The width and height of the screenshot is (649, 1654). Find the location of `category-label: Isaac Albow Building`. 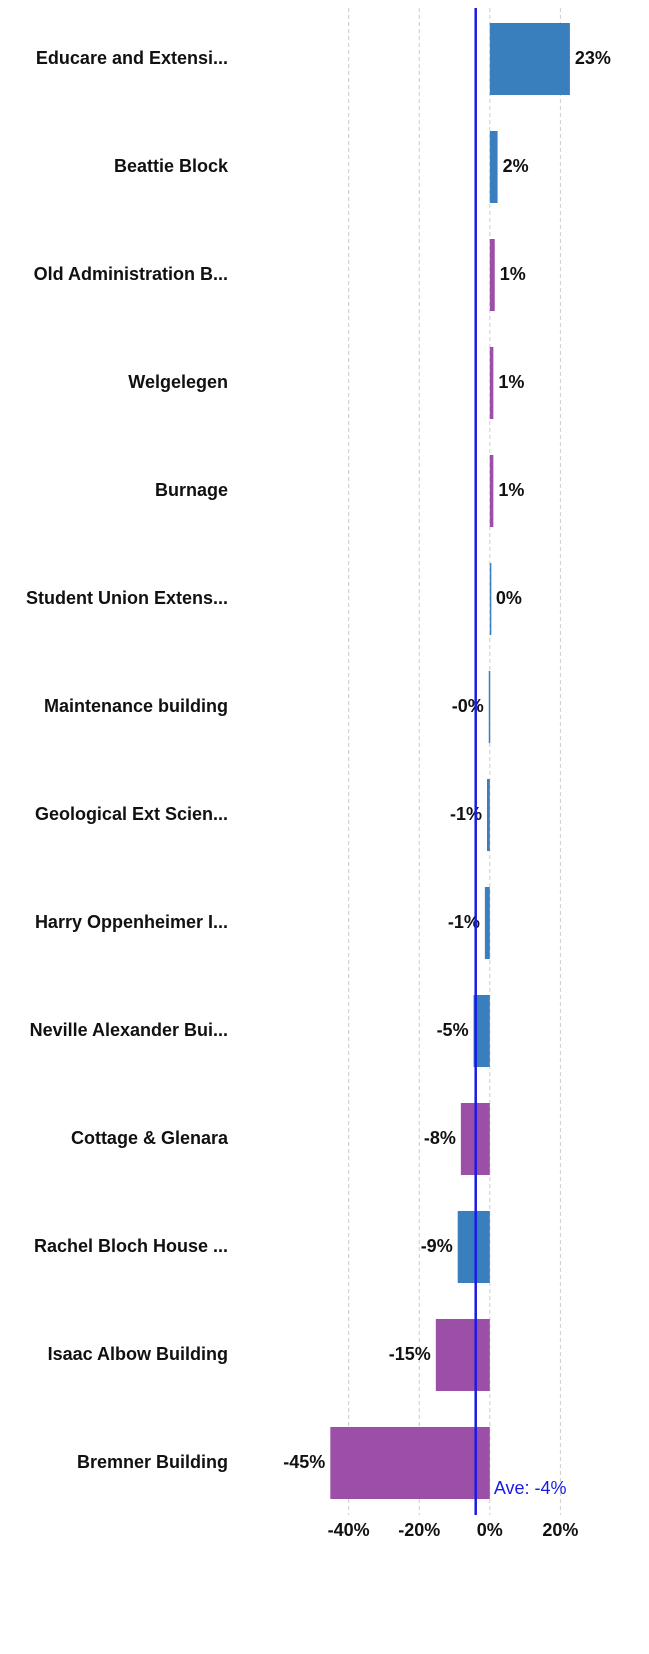

category-label: Isaac Albow Building is located at coordinates (138, 1354).